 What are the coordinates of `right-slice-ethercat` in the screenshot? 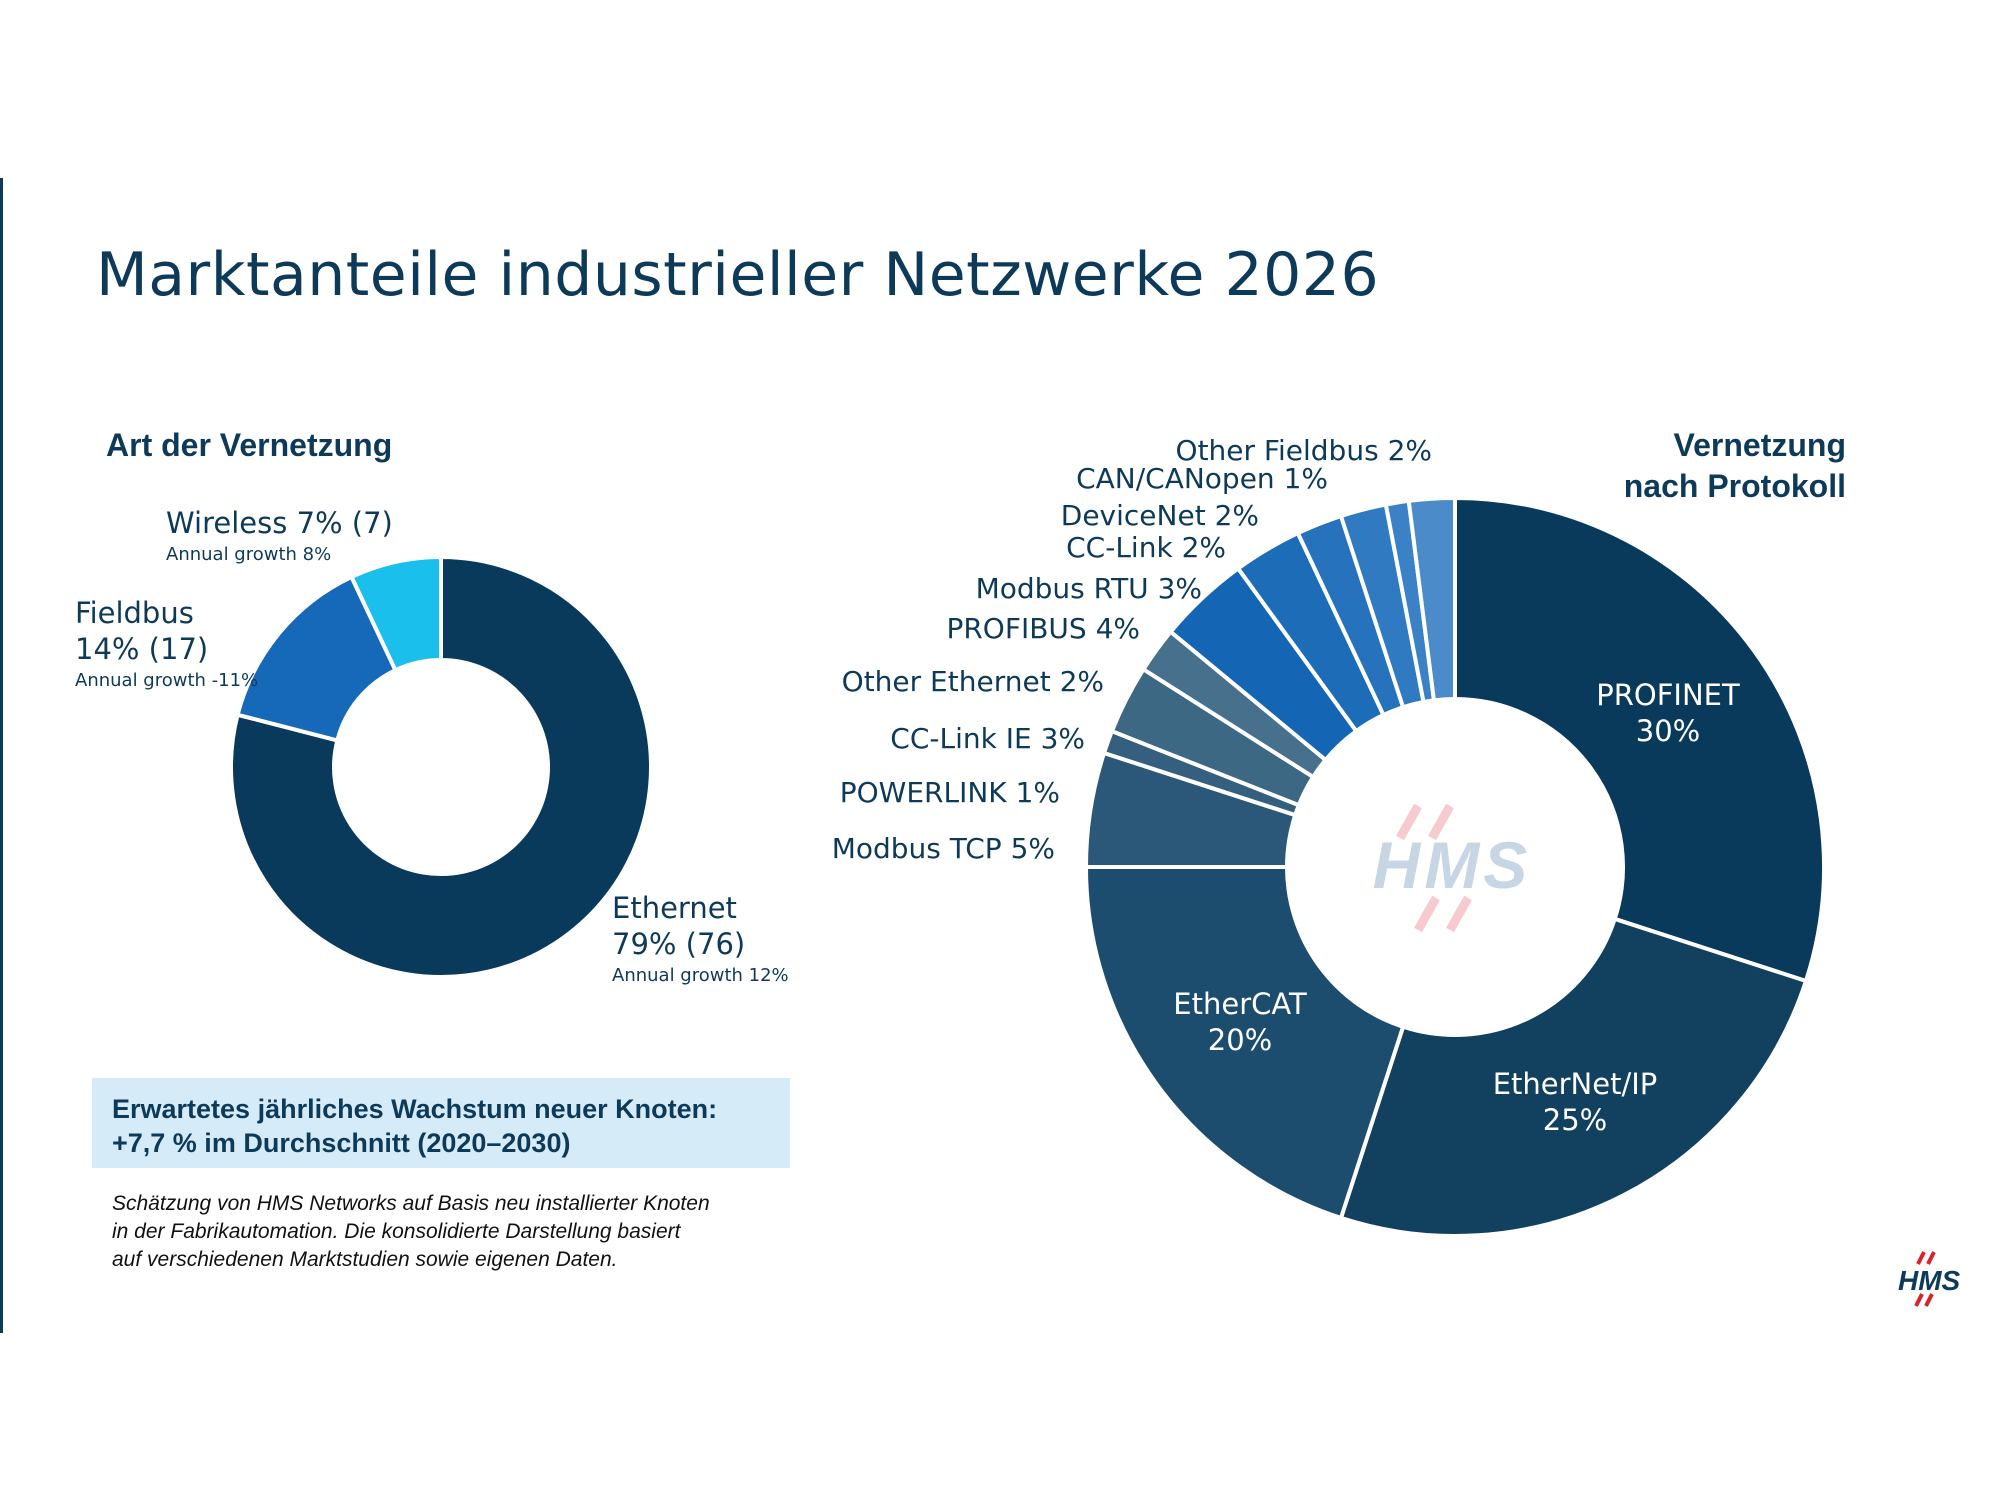 It's located at (1244, 1043).